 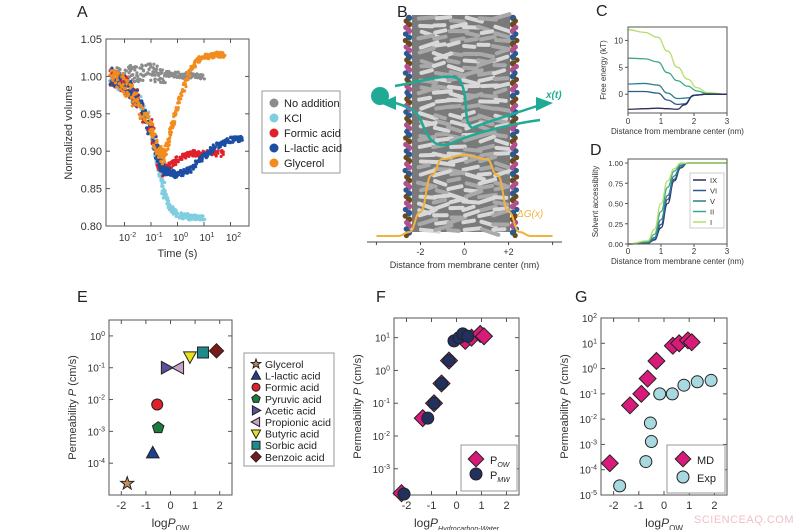 What do you see at coordinates (602, 11) in the screenshot?
I see `panel-label-C: C` at bounding box center [602, 11].